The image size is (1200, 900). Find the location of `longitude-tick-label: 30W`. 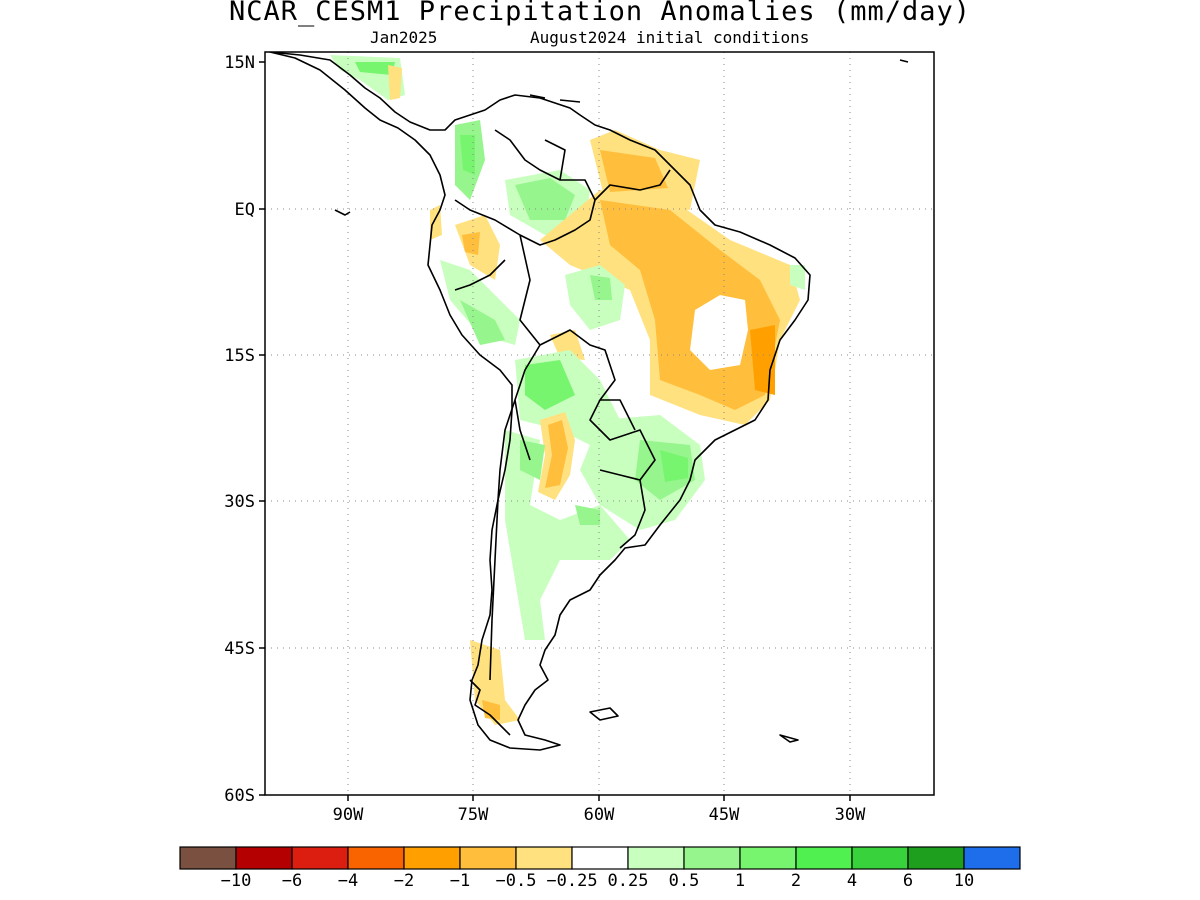

longitude-tick-label: 30W is located at coordinates (850, 815).